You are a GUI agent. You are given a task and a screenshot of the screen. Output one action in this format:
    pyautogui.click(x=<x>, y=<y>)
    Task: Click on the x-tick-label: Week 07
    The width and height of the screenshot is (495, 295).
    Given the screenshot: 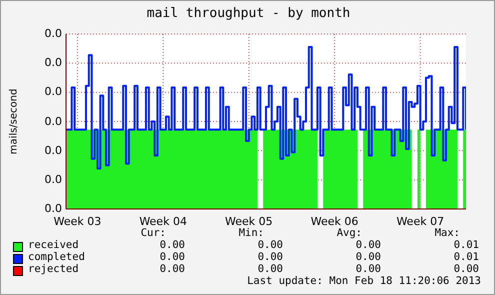 What is the action you would take?
    pyautogui.click(x=420, y=221)
    